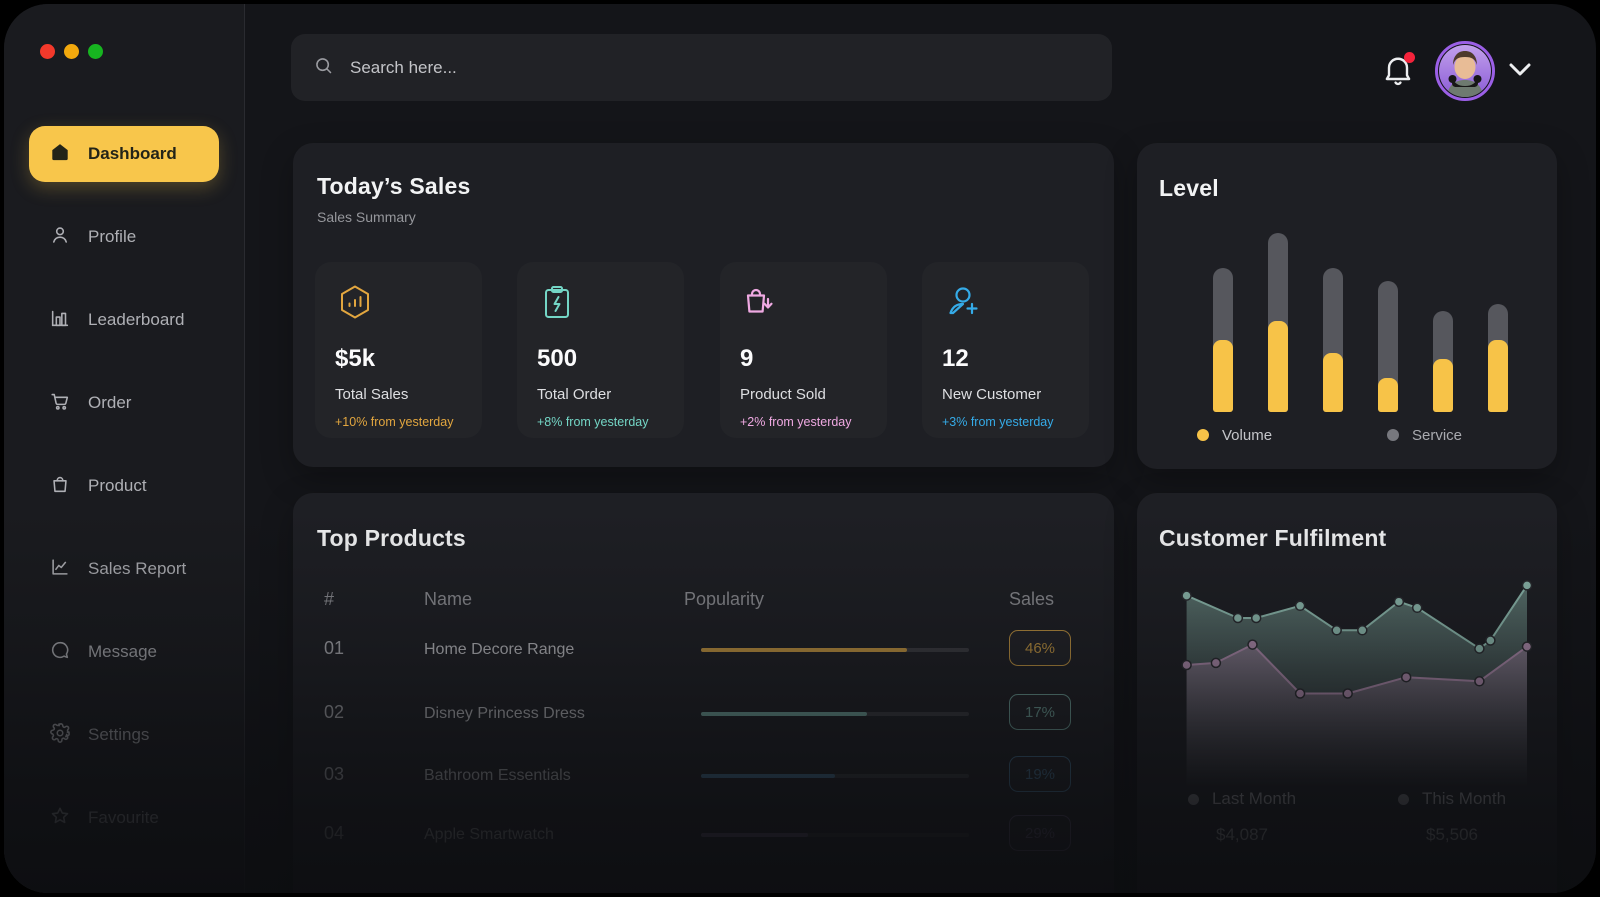 The height and width of the screenshot is (897, 1600). I want to click on user-avatar, so click(1465, 71).